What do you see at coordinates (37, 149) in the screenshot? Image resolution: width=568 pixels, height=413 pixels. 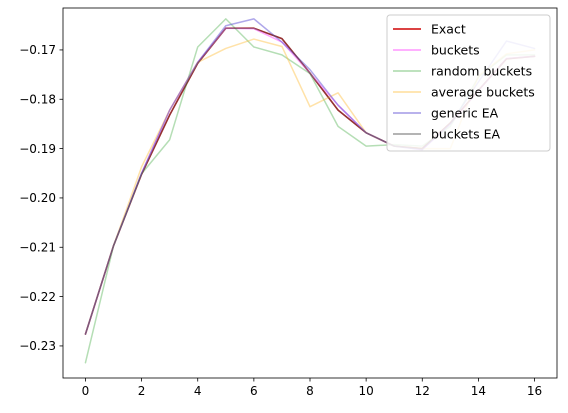 I see `y-tick-label-4: −0.19` at bounding box center [37, 149].